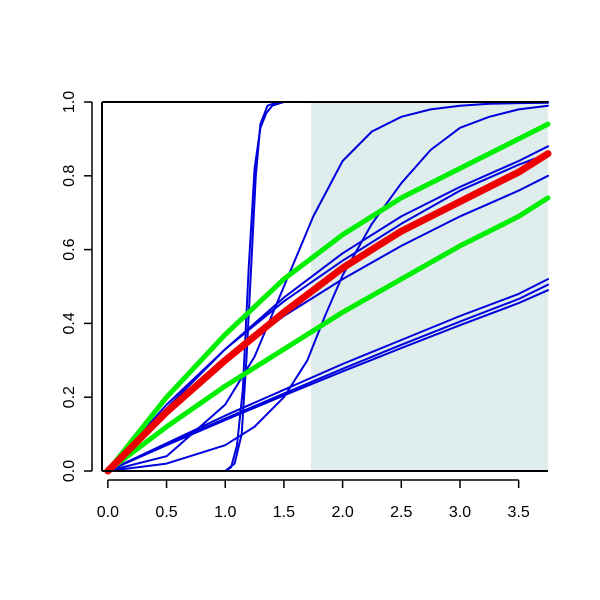  What do you see at coordinates (69, 471) in the screenshot?
I see `y-tick-label: 0.0` at bounding box center [69, 471].